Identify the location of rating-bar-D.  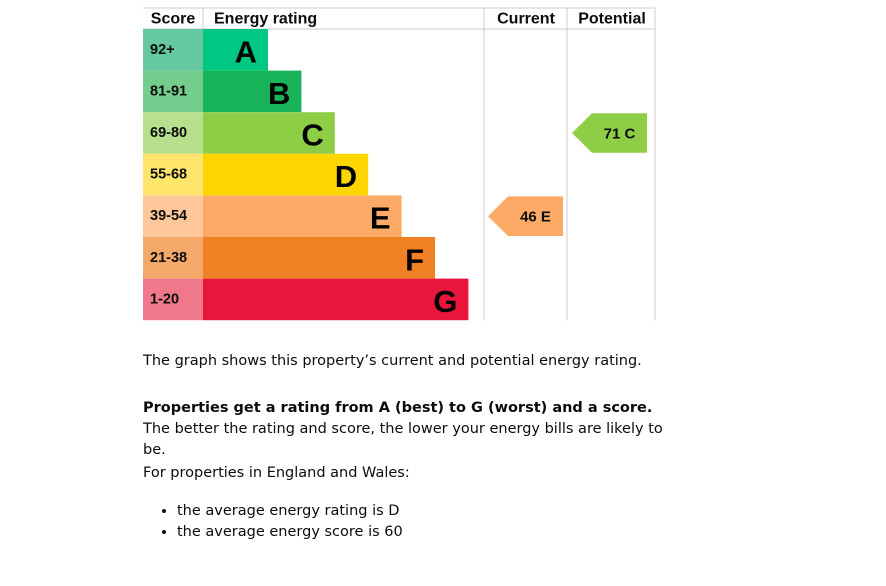
(286, 174).